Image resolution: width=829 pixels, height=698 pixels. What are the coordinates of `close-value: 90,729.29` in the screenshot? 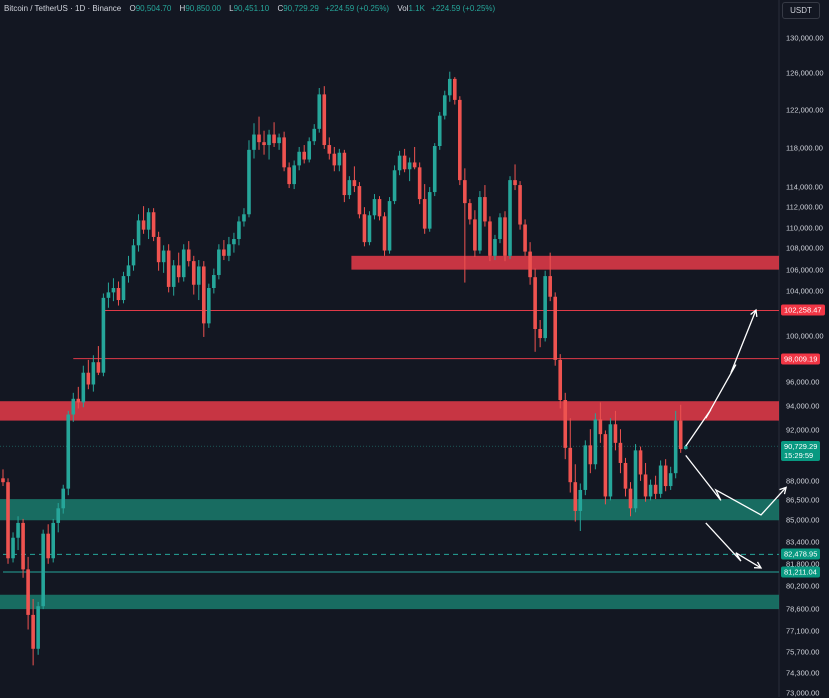 It's located at (301, 8).